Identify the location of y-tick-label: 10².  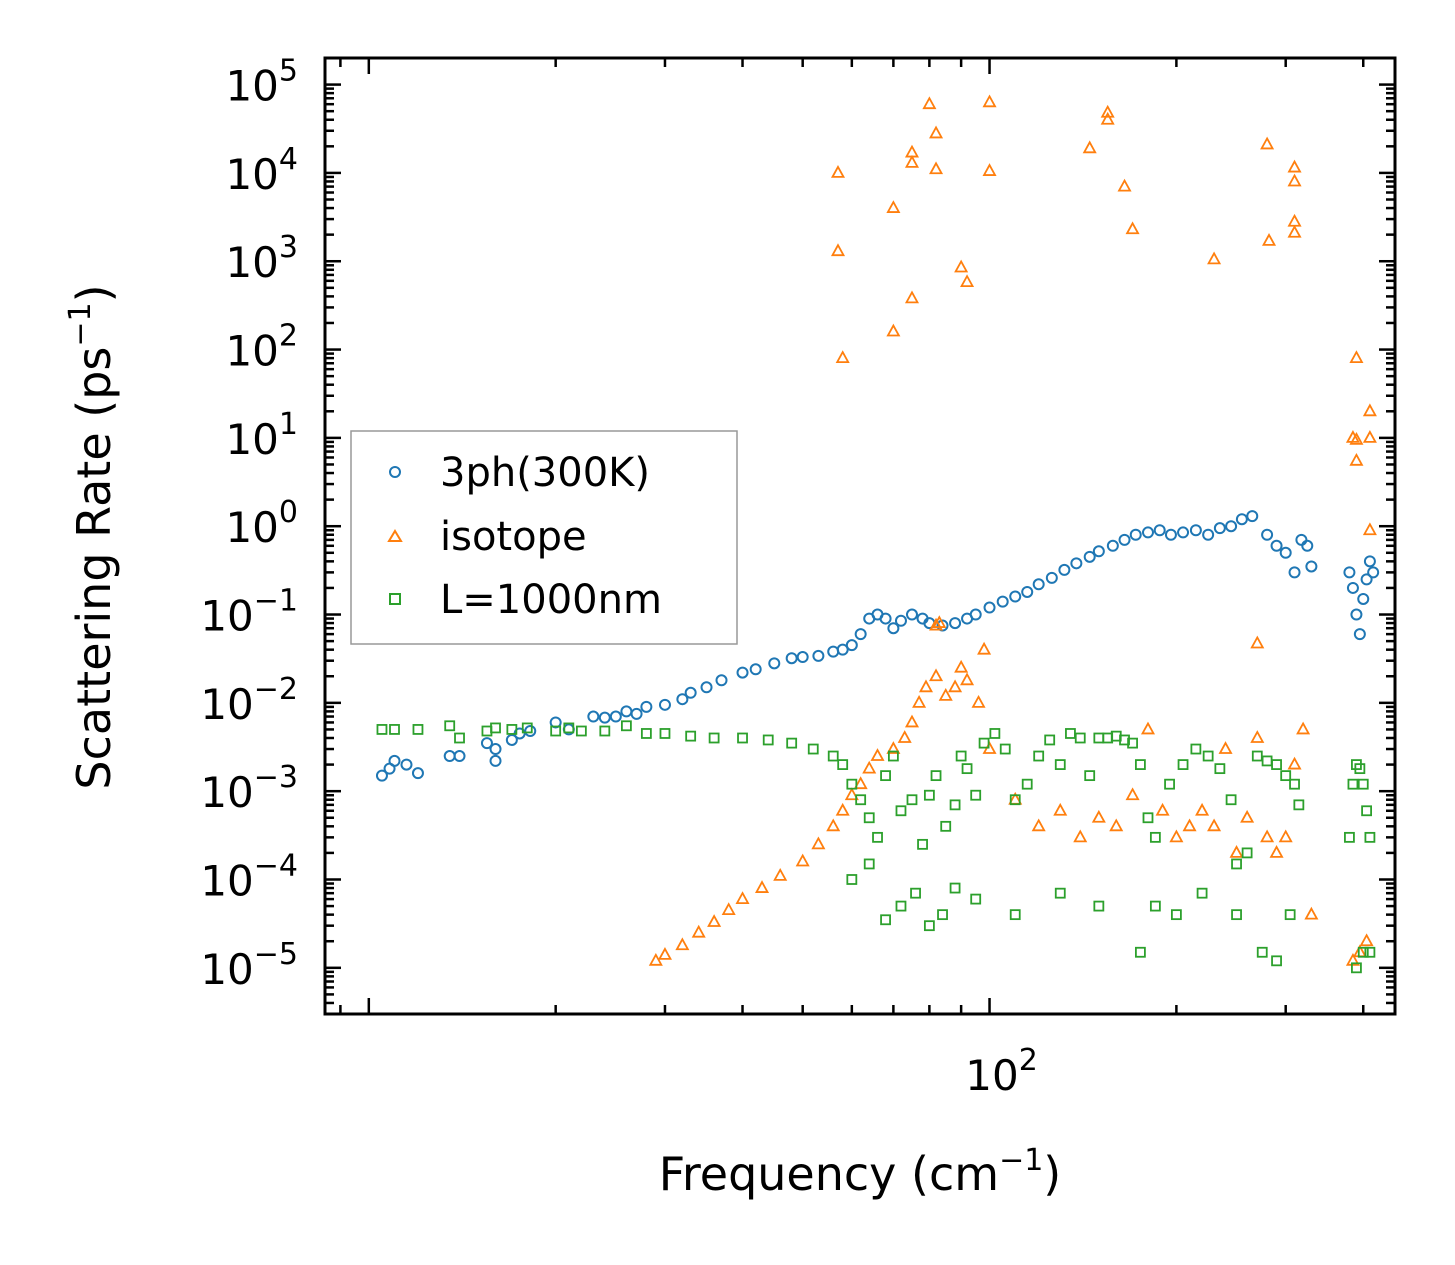
(261, 347).